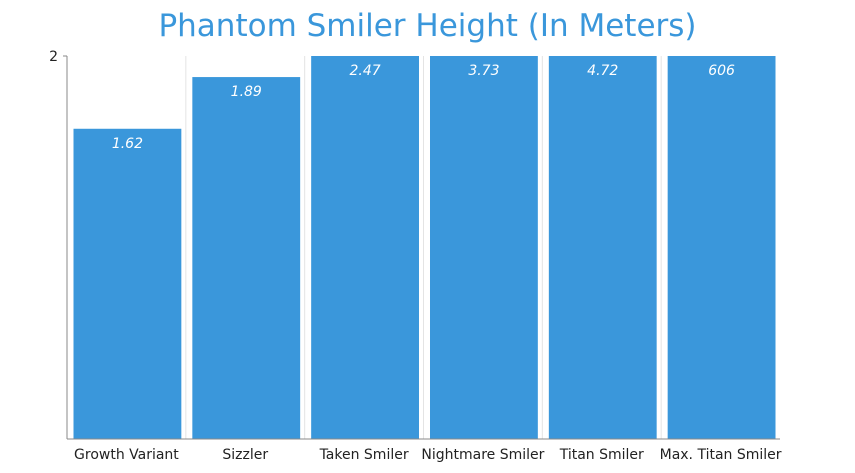  I want to click on chart-title: Phantom Smiler Height (In Meters), so click(427, 26).